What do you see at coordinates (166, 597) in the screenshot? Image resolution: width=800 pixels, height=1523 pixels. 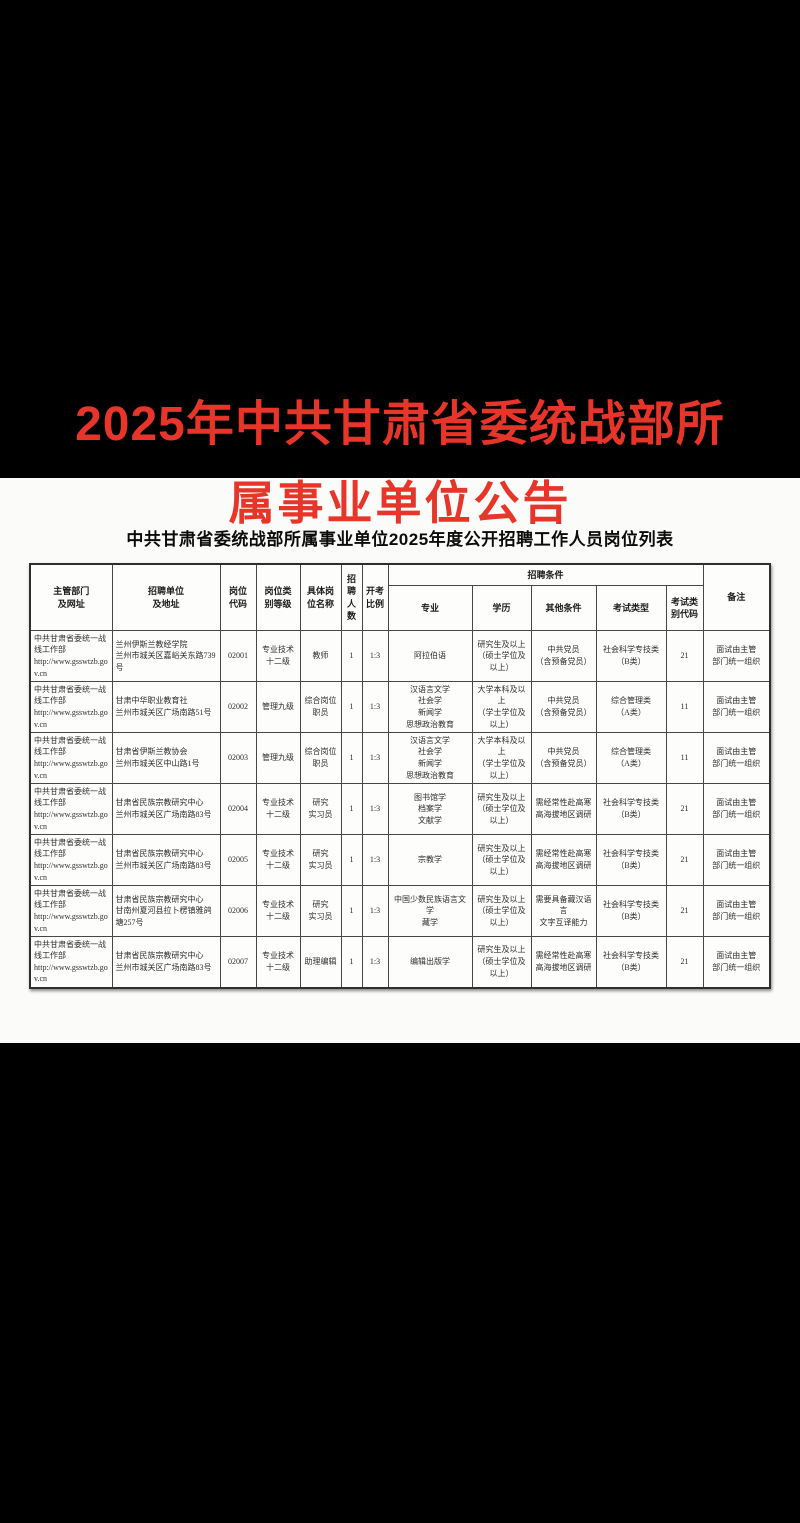 I see `header-unit: 招聘单位 及地址` at bounding box center [166, 597].